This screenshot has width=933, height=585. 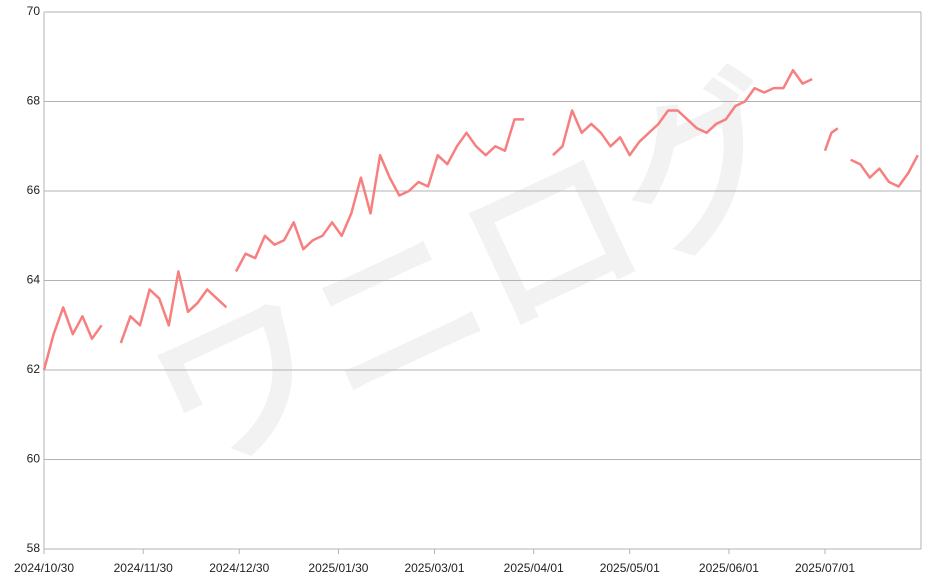 I want to click on y-tick-label: 64, so click(x=34, y=280).